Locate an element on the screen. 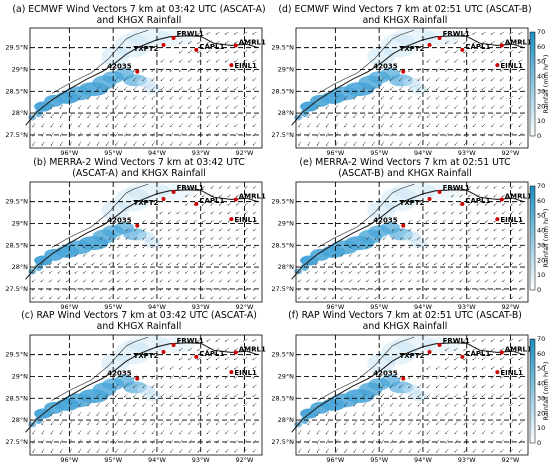  colorbar-tick-label: 10 is located at coordinates (541, 121).